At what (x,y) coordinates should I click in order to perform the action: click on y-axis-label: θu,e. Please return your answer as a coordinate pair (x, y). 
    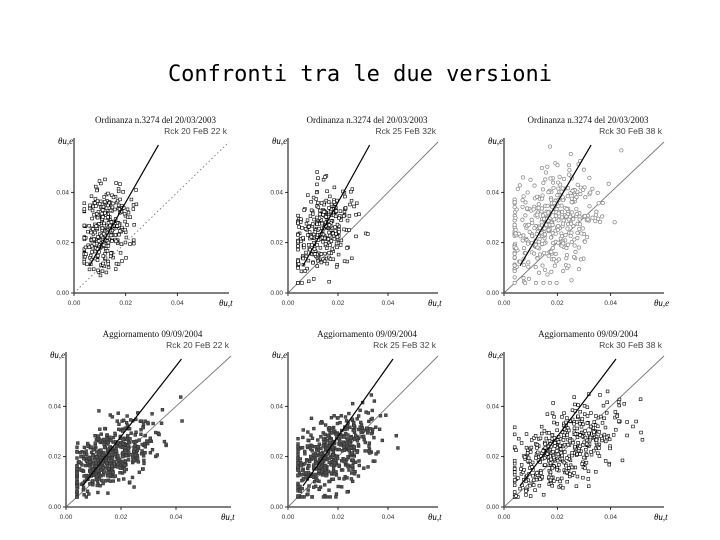
    Looking at the image, I should click on (279, 355).